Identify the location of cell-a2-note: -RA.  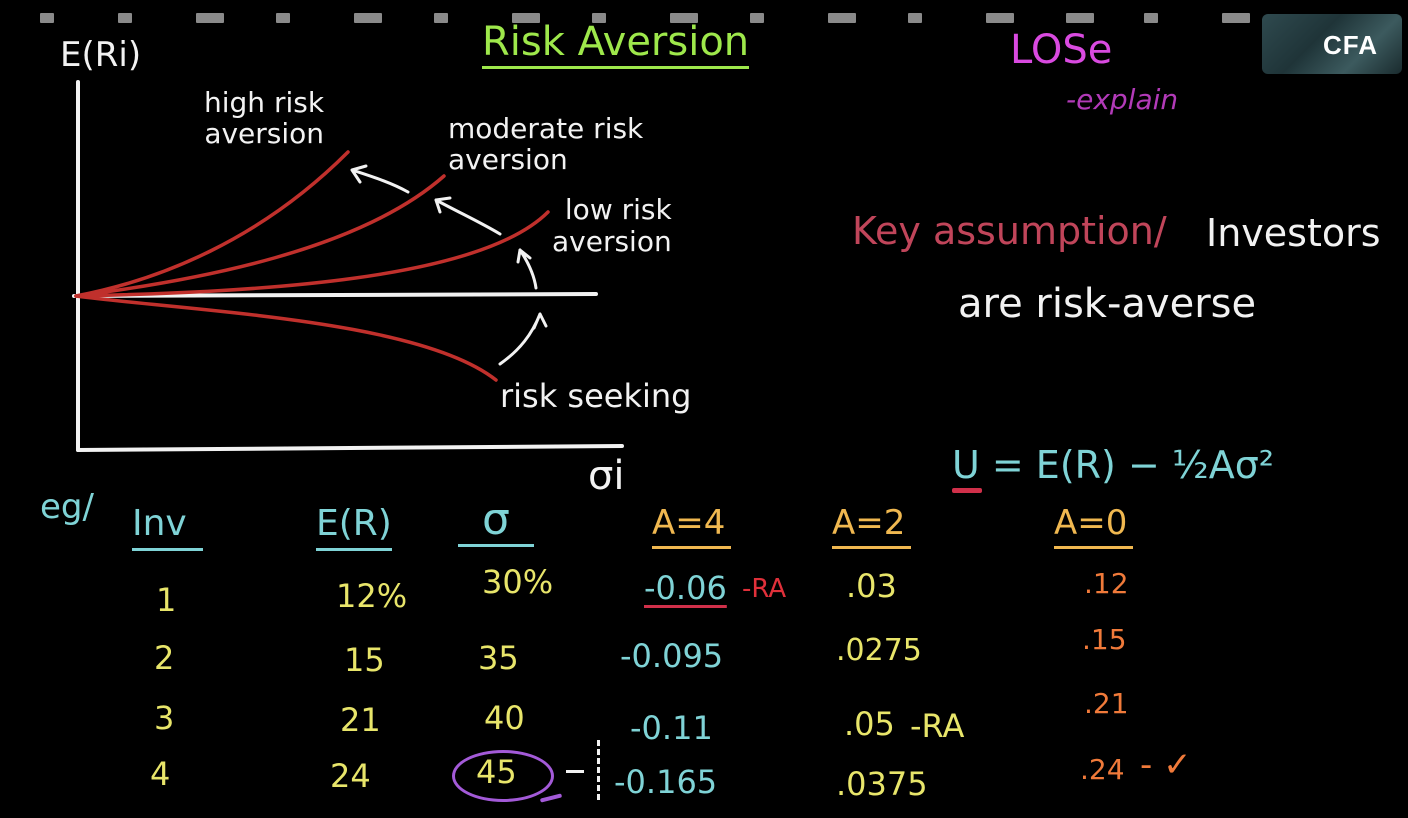
(937, 726).